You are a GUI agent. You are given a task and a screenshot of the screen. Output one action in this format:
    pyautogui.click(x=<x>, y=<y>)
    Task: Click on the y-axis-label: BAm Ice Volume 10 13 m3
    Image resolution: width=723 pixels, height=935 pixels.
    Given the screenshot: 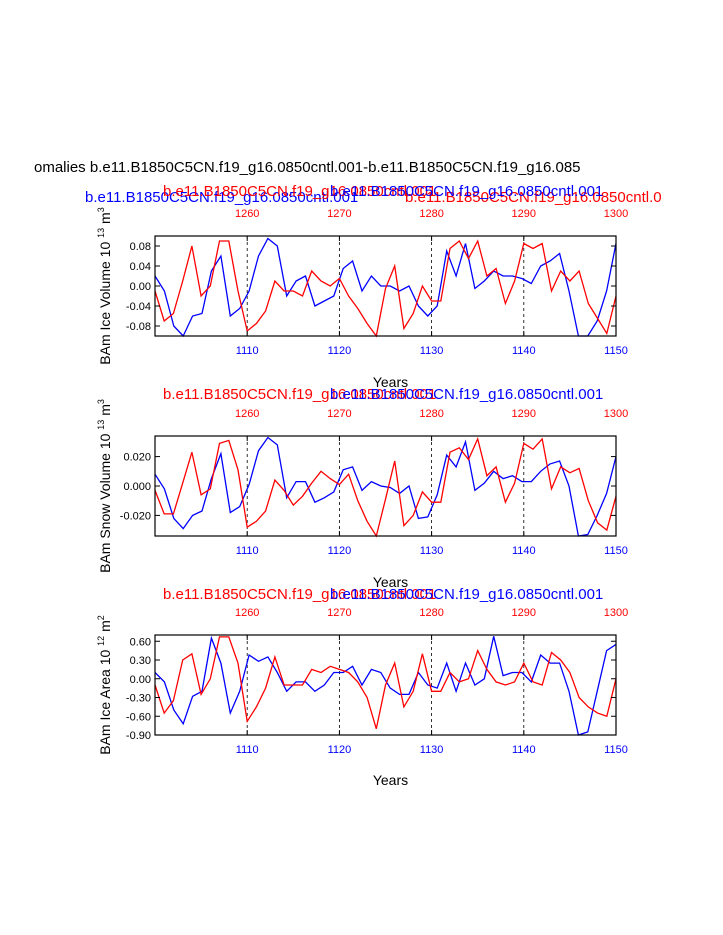 What is the action you would take?
    pyautogui.click(x=104, y=285)
    